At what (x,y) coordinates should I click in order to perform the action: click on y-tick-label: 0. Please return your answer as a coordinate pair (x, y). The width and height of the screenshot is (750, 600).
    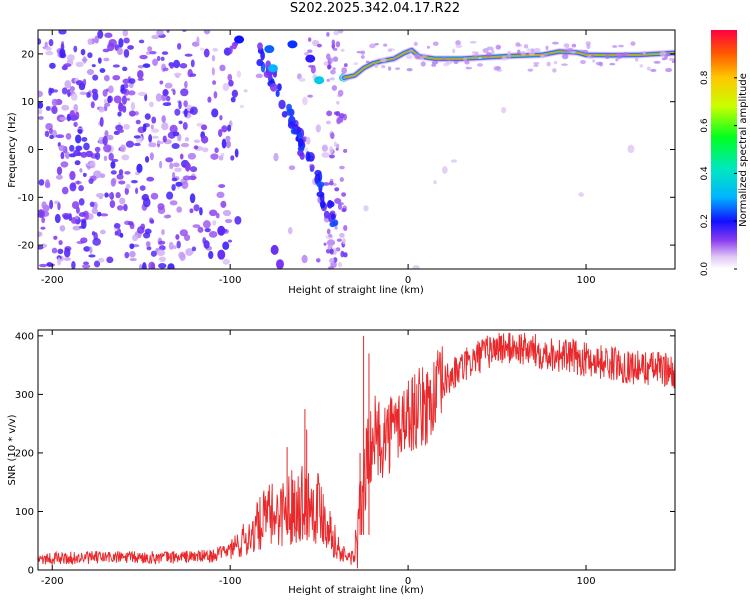
    Looking at the image, I should click on (31, 571).